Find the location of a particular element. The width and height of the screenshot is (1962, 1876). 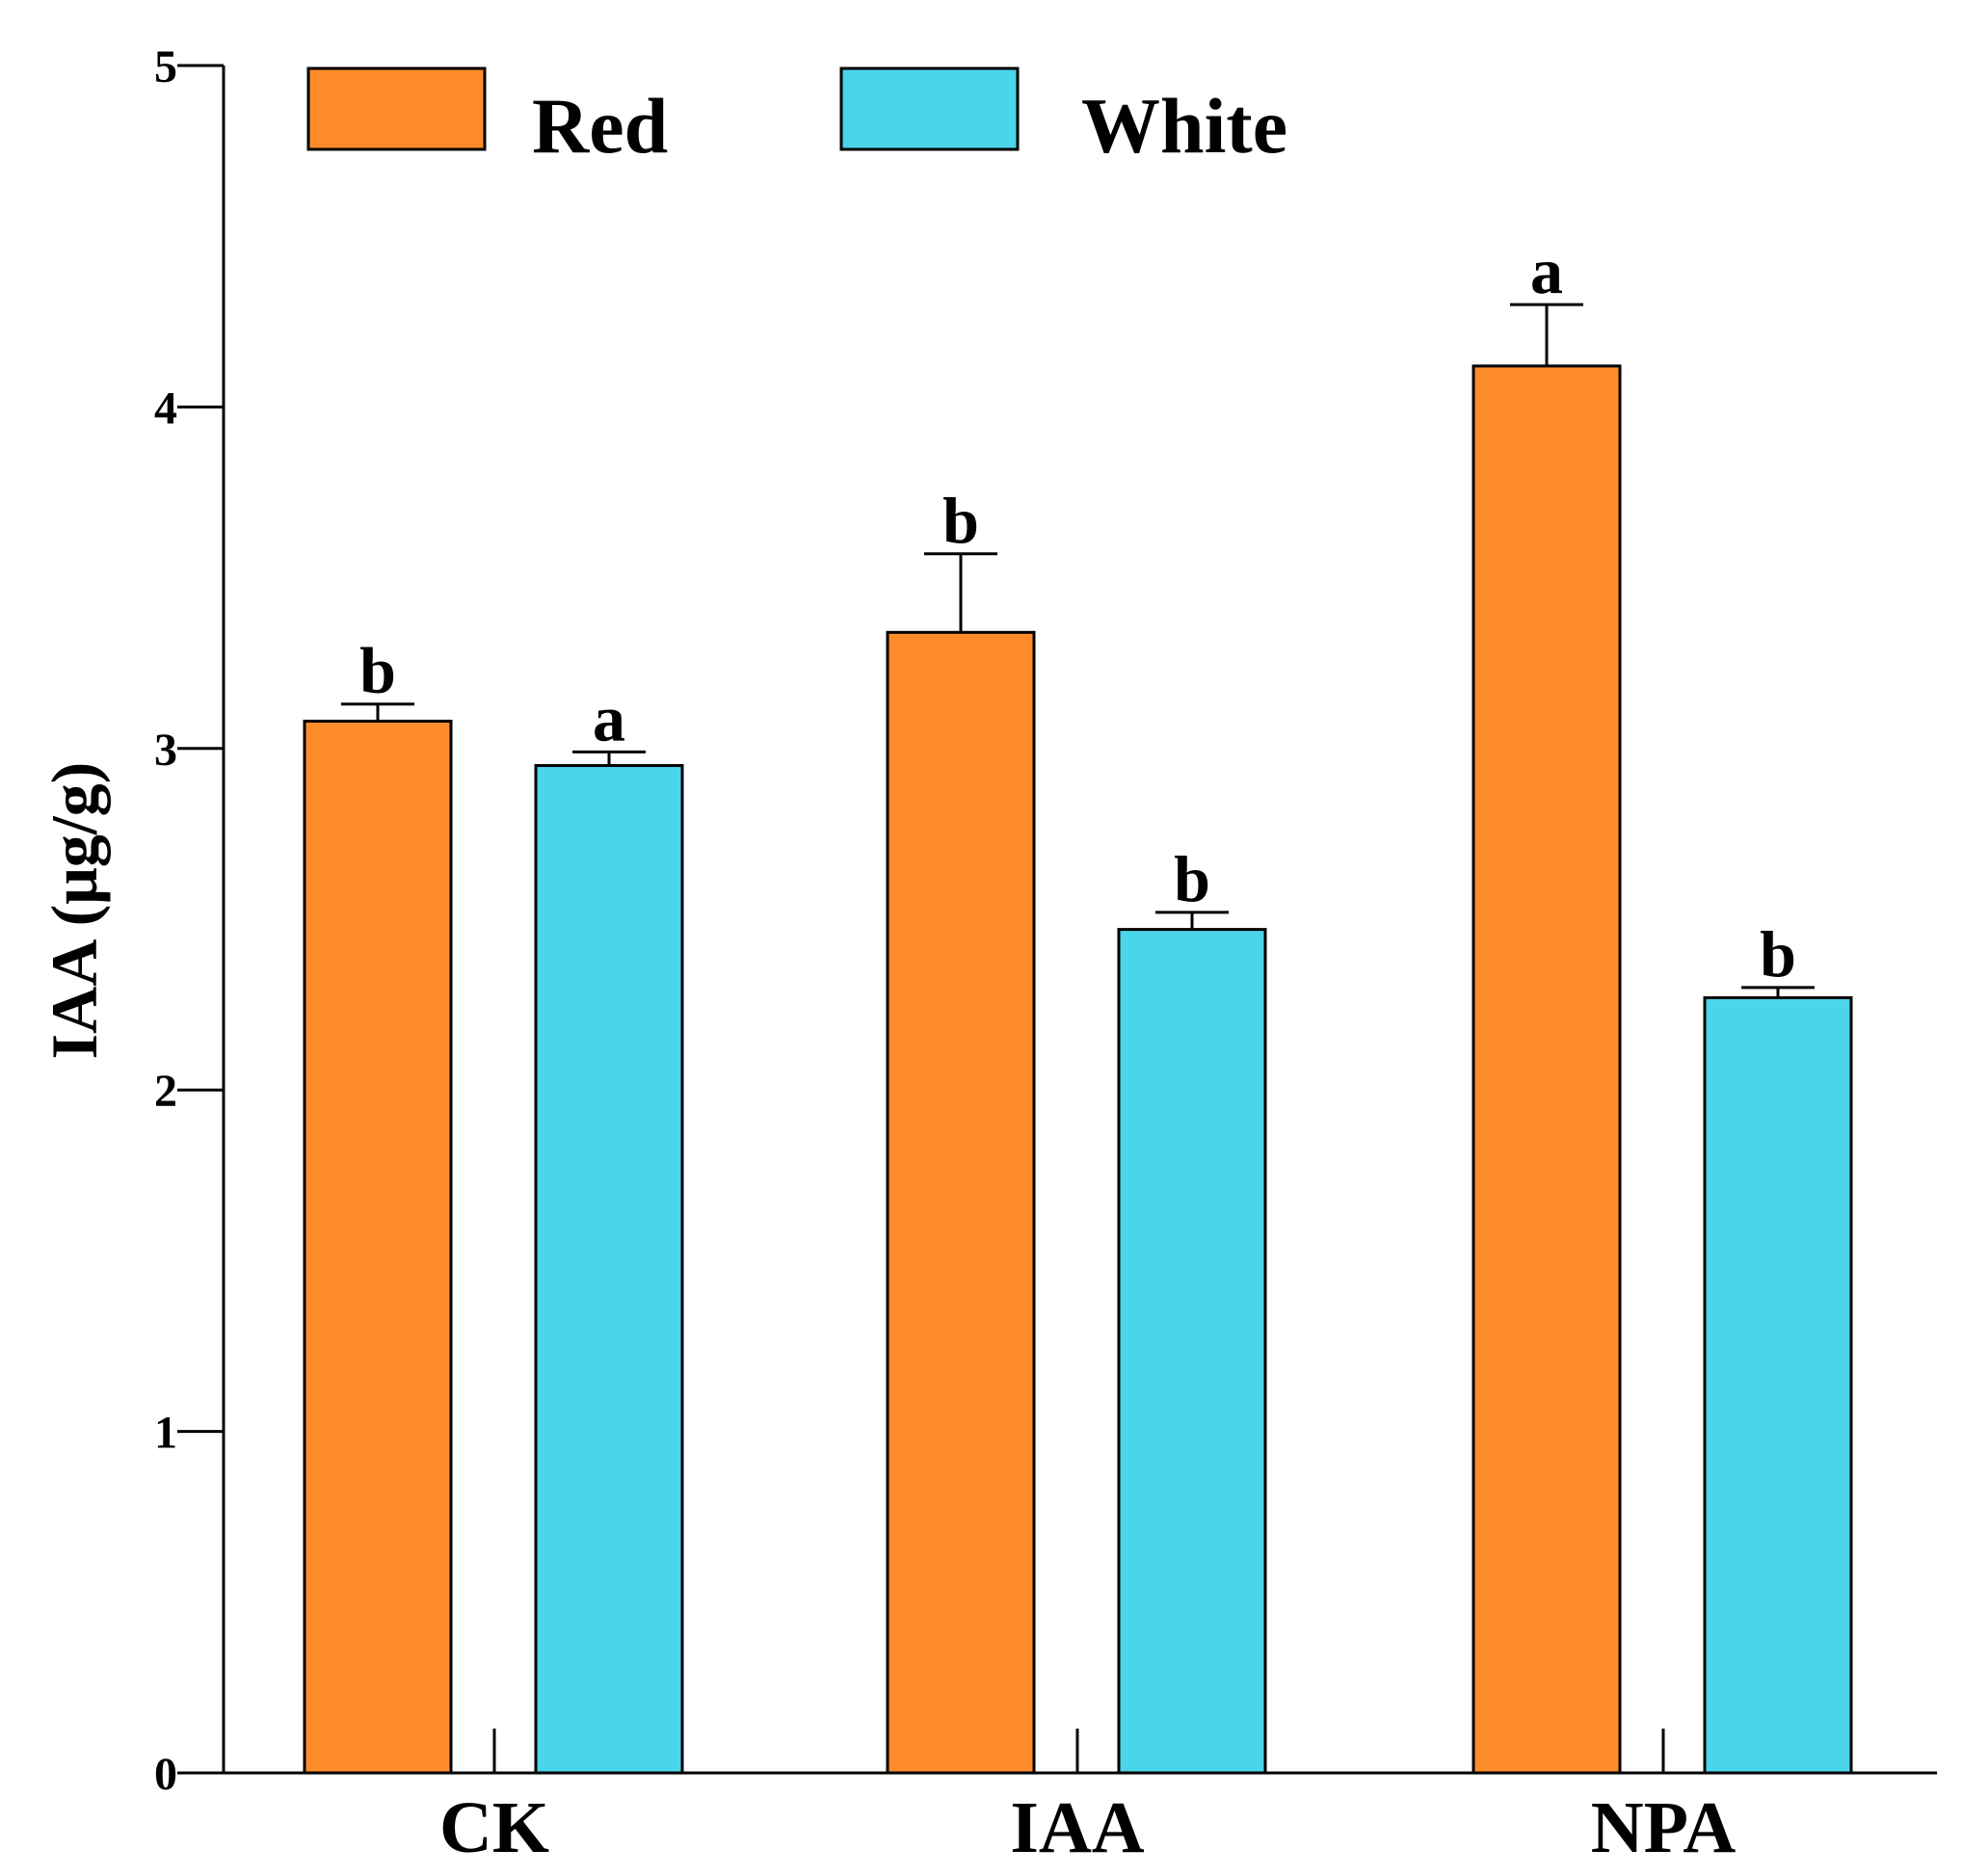

y-tick-label: 5 is located at coordinates (165, 66).